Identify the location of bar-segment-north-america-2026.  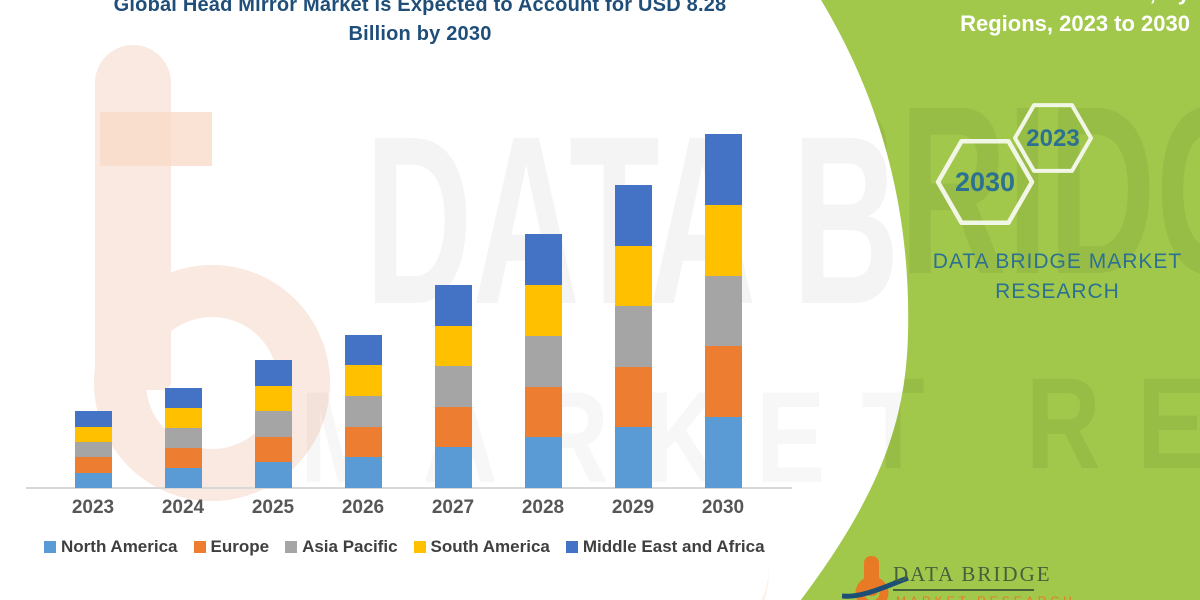
(363, 472).